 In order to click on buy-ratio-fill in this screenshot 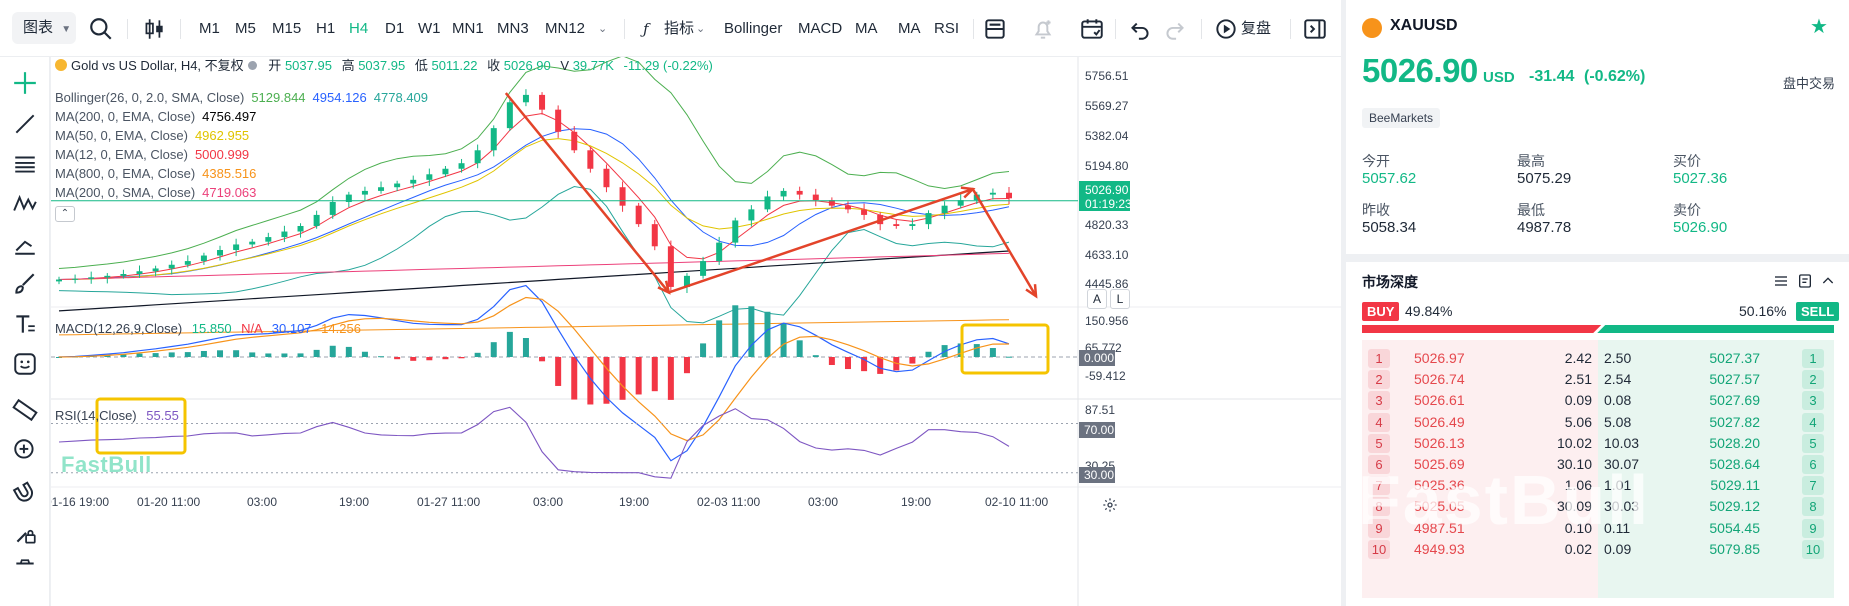, I will do `click(1482, 329)`.